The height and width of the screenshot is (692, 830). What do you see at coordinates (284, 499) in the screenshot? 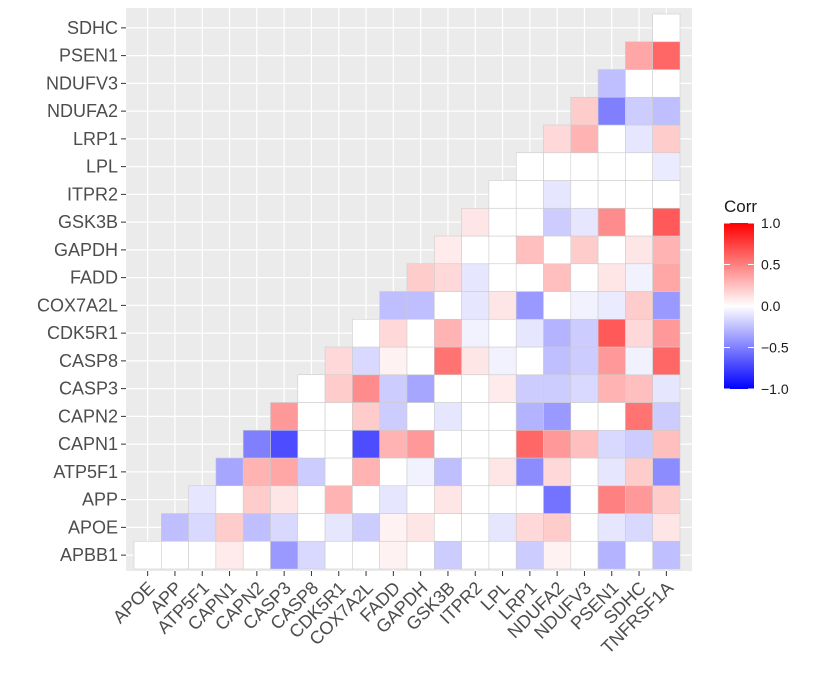
I see `heatmap-cell-APP-CASP3` at bounding box center [284, 499].